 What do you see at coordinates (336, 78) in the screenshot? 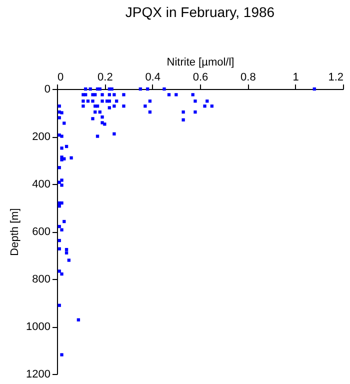
I see `x-tick-label: 1.2` at bounding box center [336, 78].